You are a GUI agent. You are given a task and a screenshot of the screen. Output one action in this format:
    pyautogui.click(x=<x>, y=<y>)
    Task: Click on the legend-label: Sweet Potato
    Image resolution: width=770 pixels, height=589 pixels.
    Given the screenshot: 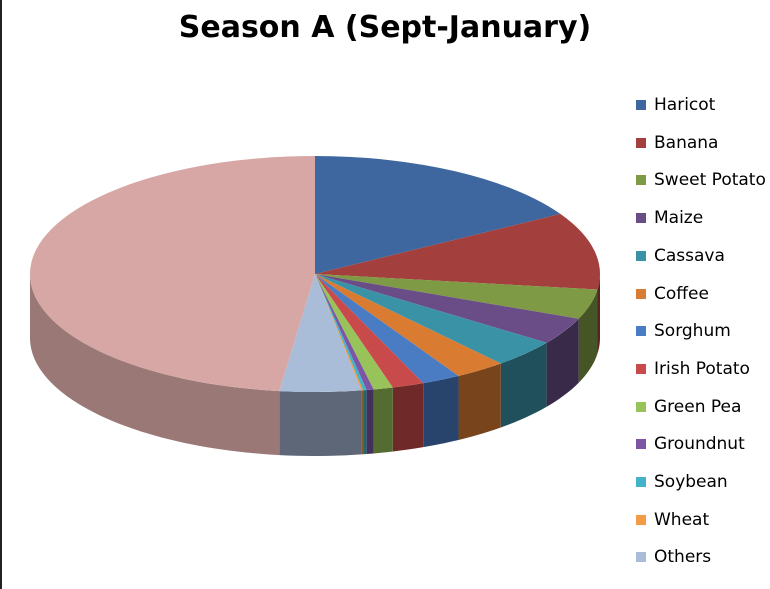 What is the action you would take?
    pyautogui.click(x=710, y=180)
    